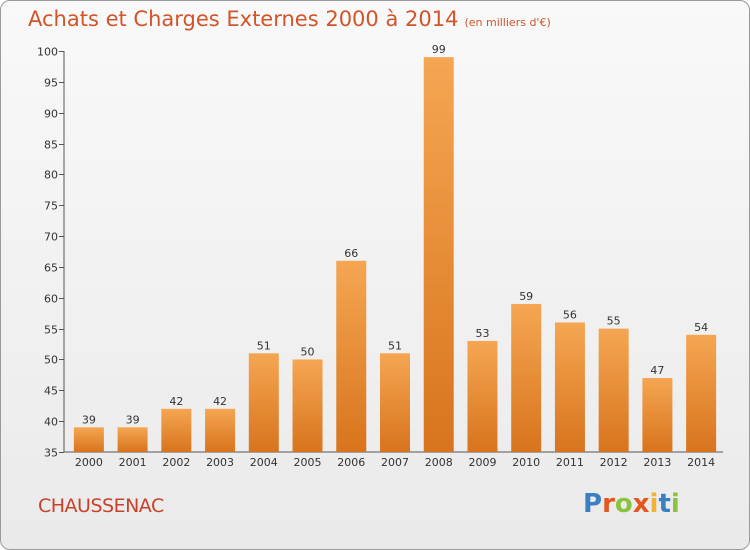  Describe the element at coordinates (439, 49) in the screenshot. I see `bar-value-label: 99` at that location.